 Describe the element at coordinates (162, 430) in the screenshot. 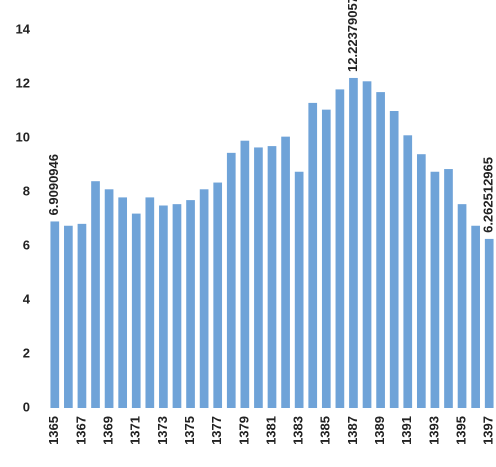

I see `x-tick-label: 1373` at that location.